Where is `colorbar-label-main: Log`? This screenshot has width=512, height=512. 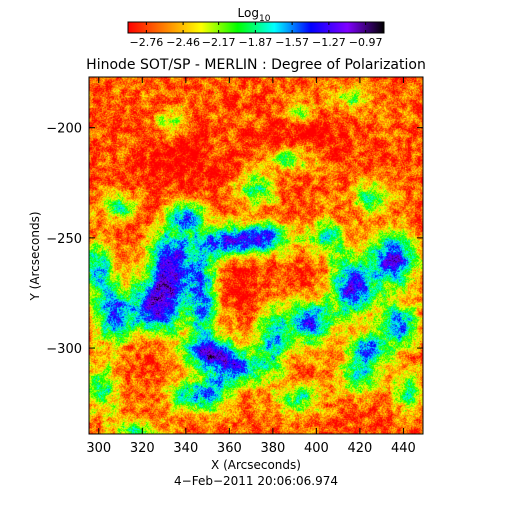
colorbar-label-main: Log is located at coordinates (248, 13).